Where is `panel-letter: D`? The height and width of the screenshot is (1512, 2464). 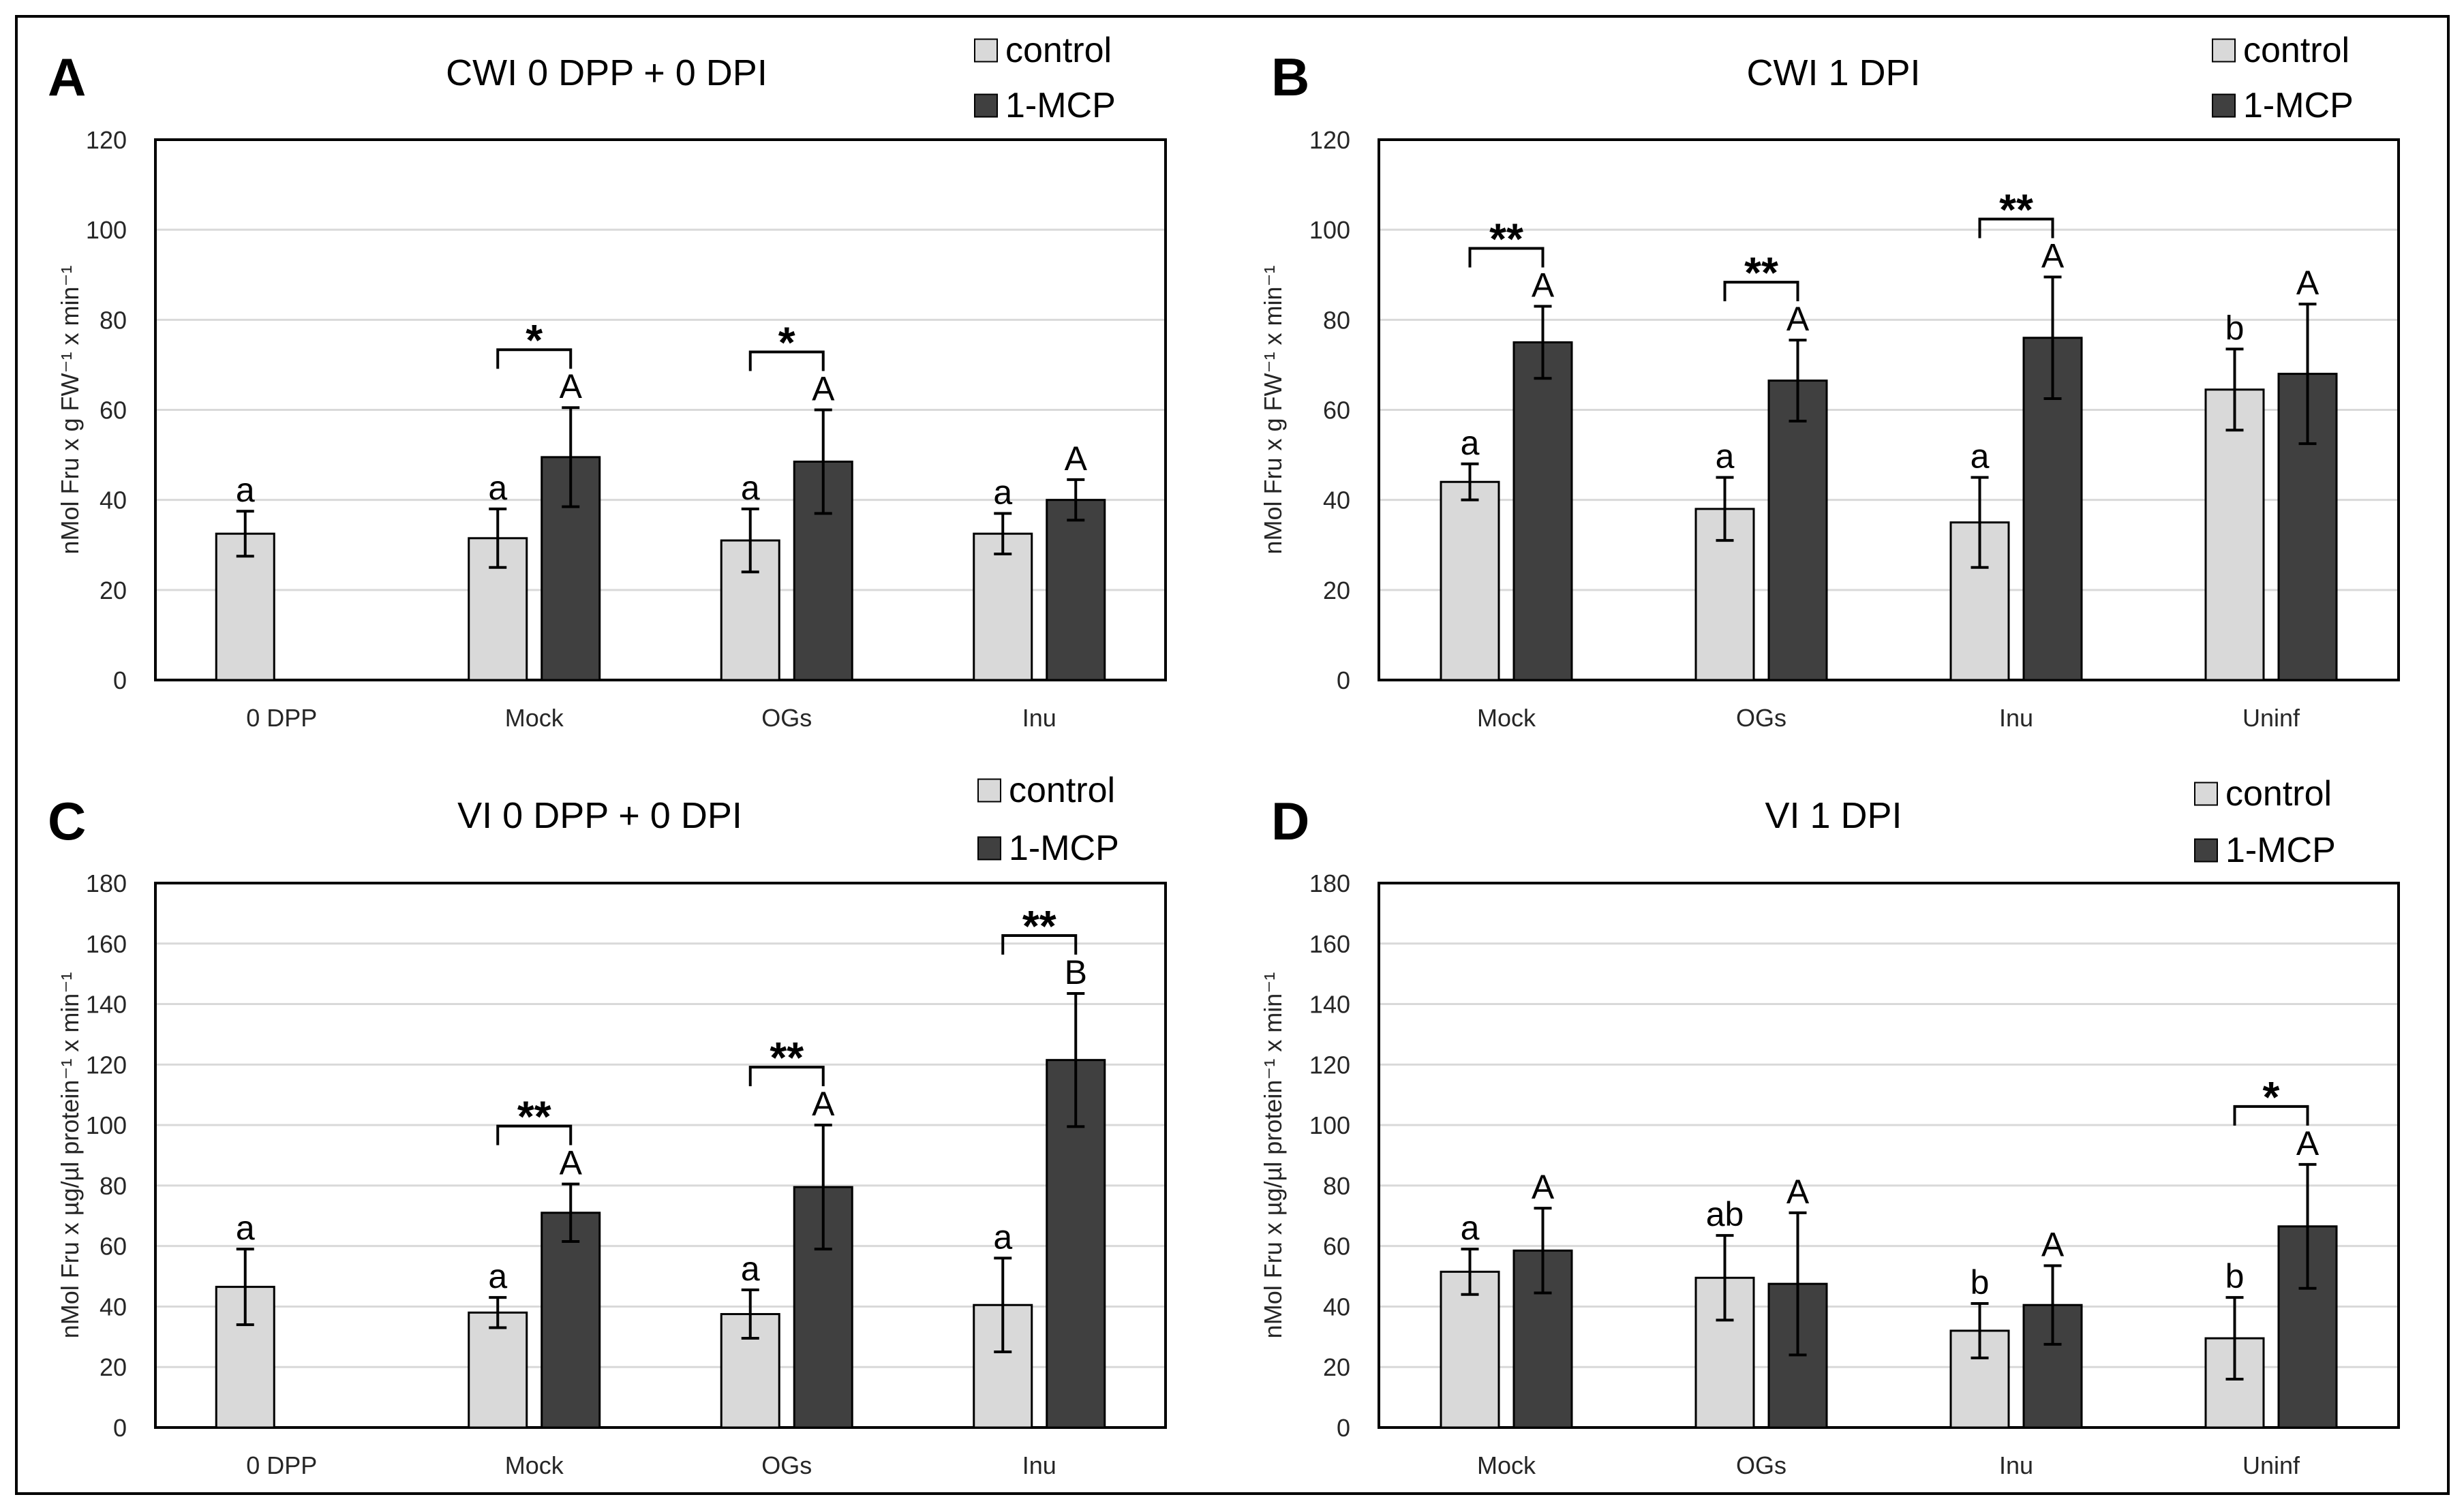
panel-letter: D is located at coordinates (1290, 821).